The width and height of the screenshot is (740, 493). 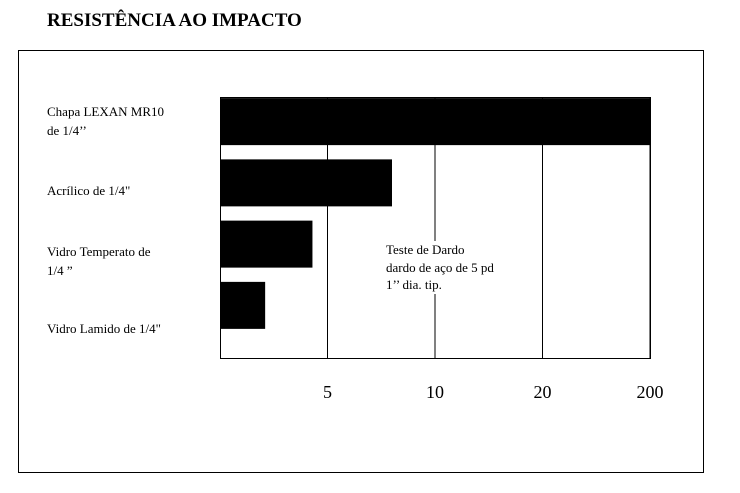 What do you see at coordinates (104, 328) in the screenshot?
I see `category-label: Vidro Lamido de 1/4"` at bounding box center [104, 328].